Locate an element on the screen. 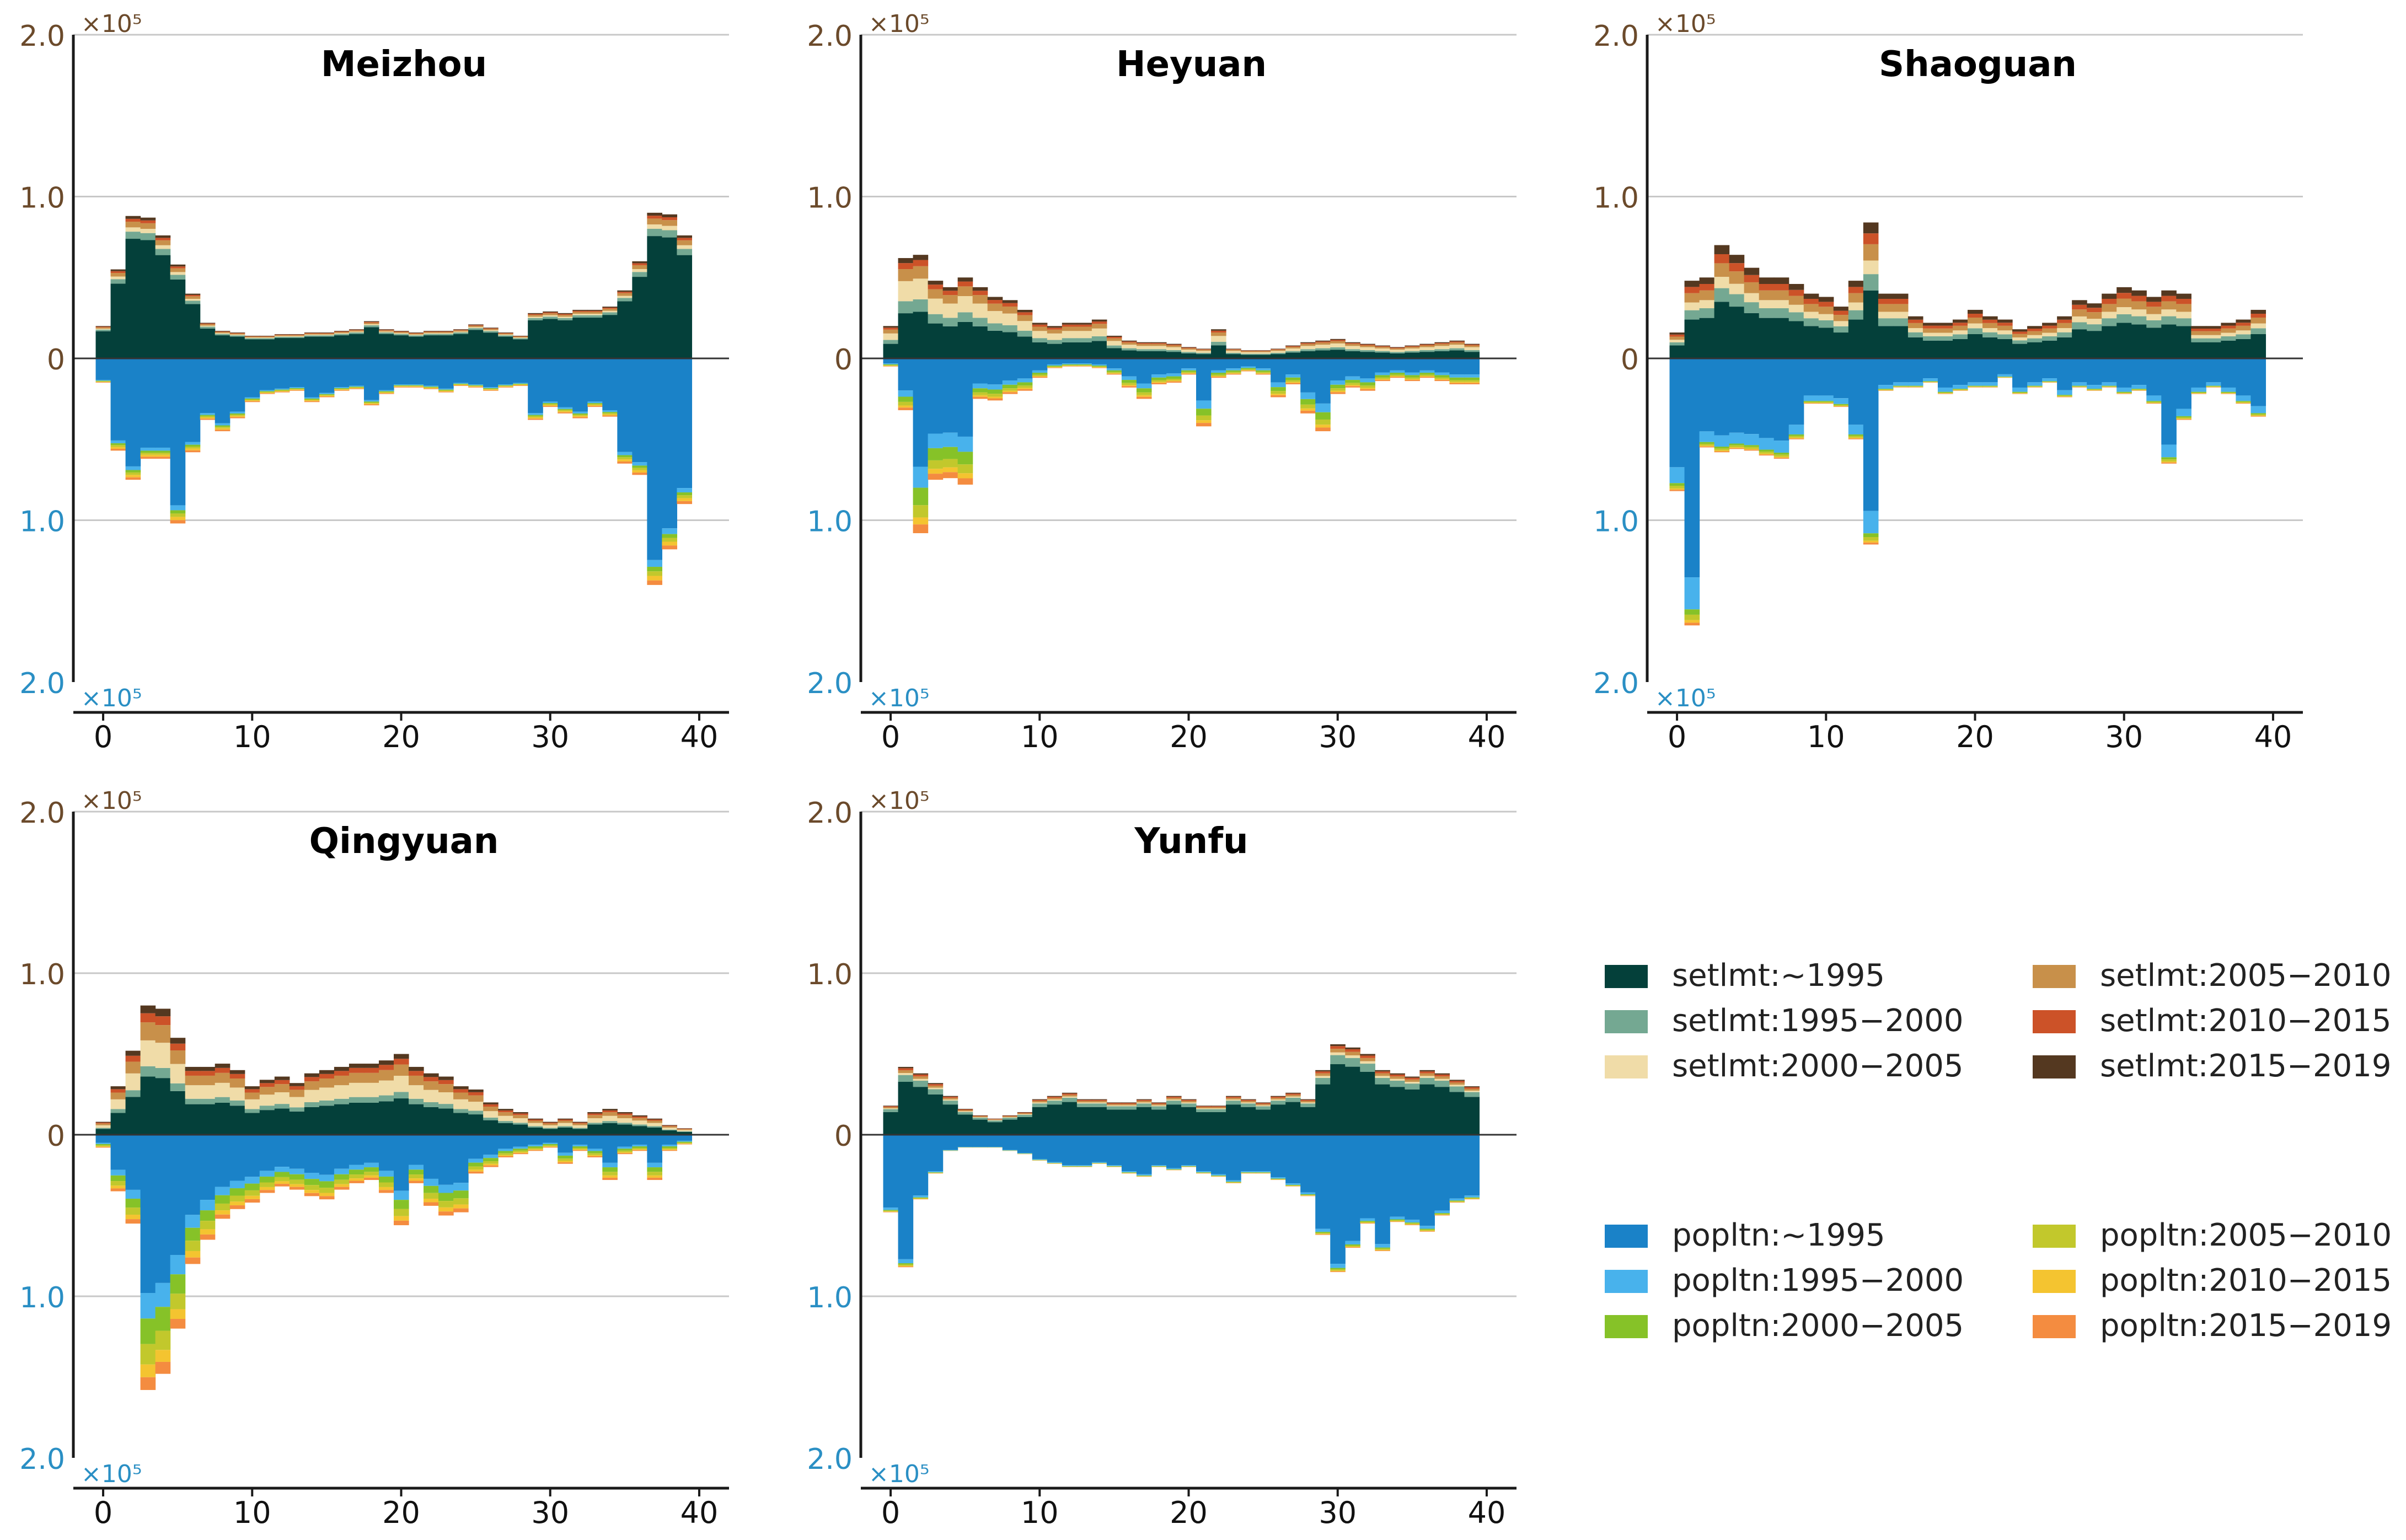 The height and width of the screenshot is (1540, 2406). y-tick-label-upper: 2.0 is located at coordinates (42, 813).